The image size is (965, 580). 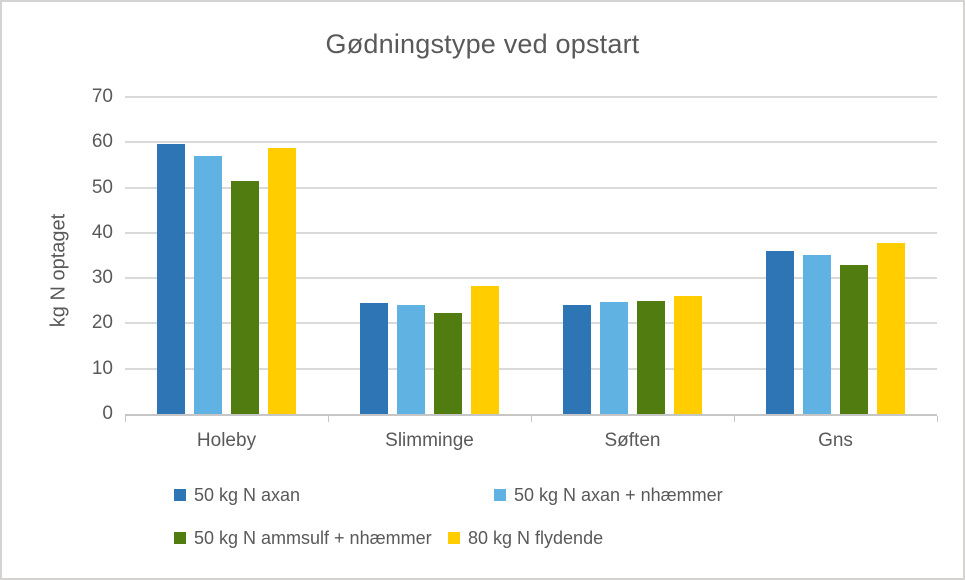 I want to click on y-tick-label: 40, so click(x=102, y=232).